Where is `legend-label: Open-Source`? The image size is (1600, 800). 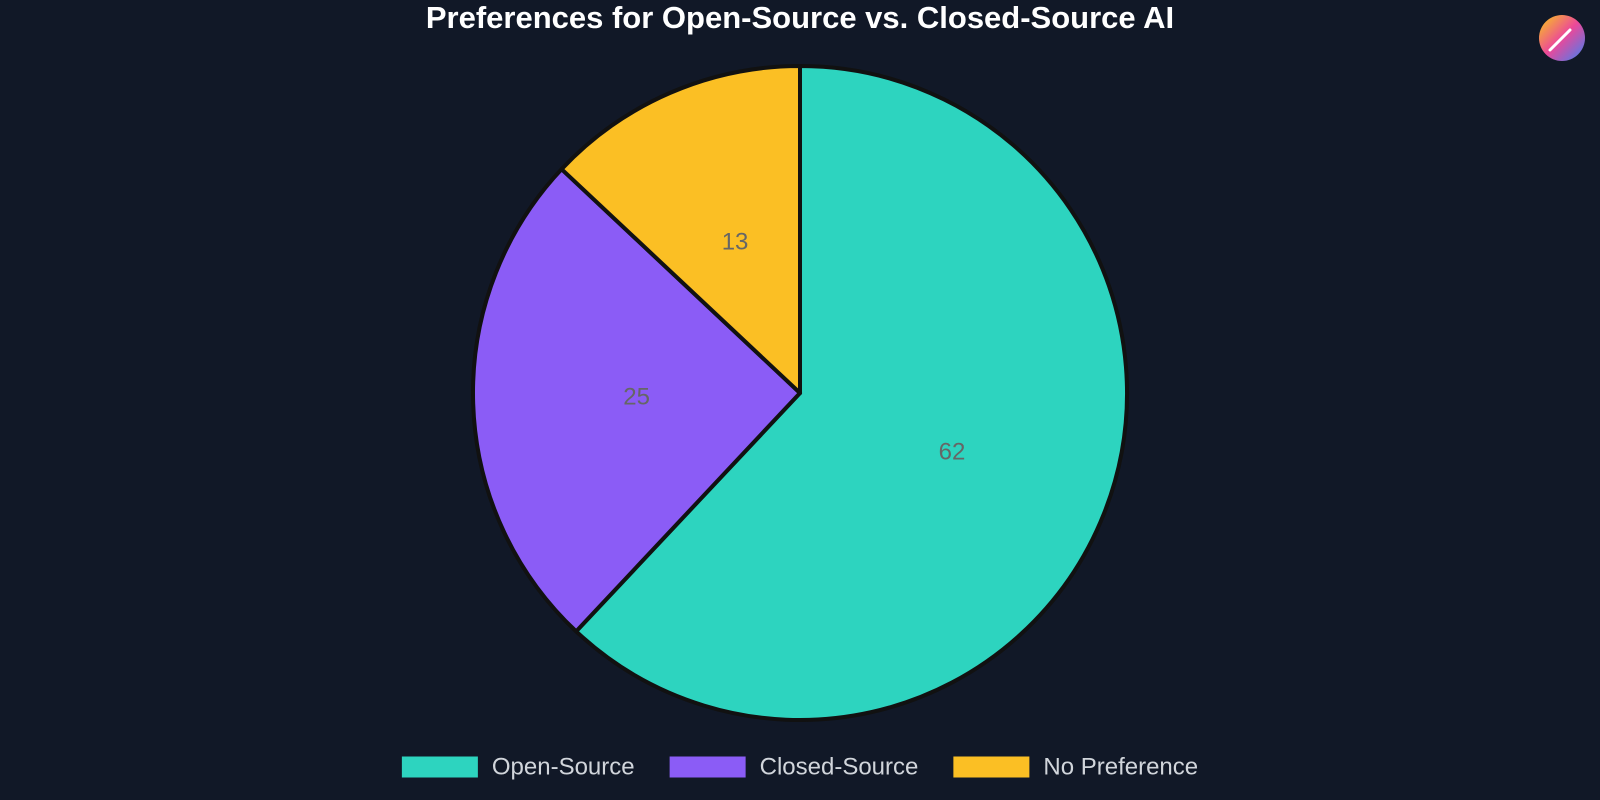
legend-label: Open-Source is located at coordinates (563, 766).